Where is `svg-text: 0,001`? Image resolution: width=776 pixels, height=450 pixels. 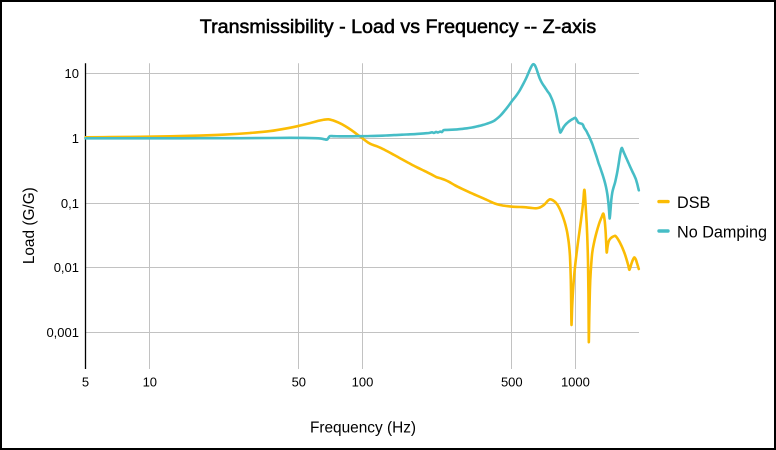
svg-text: 0,001 is located at coordinates (62, 332).